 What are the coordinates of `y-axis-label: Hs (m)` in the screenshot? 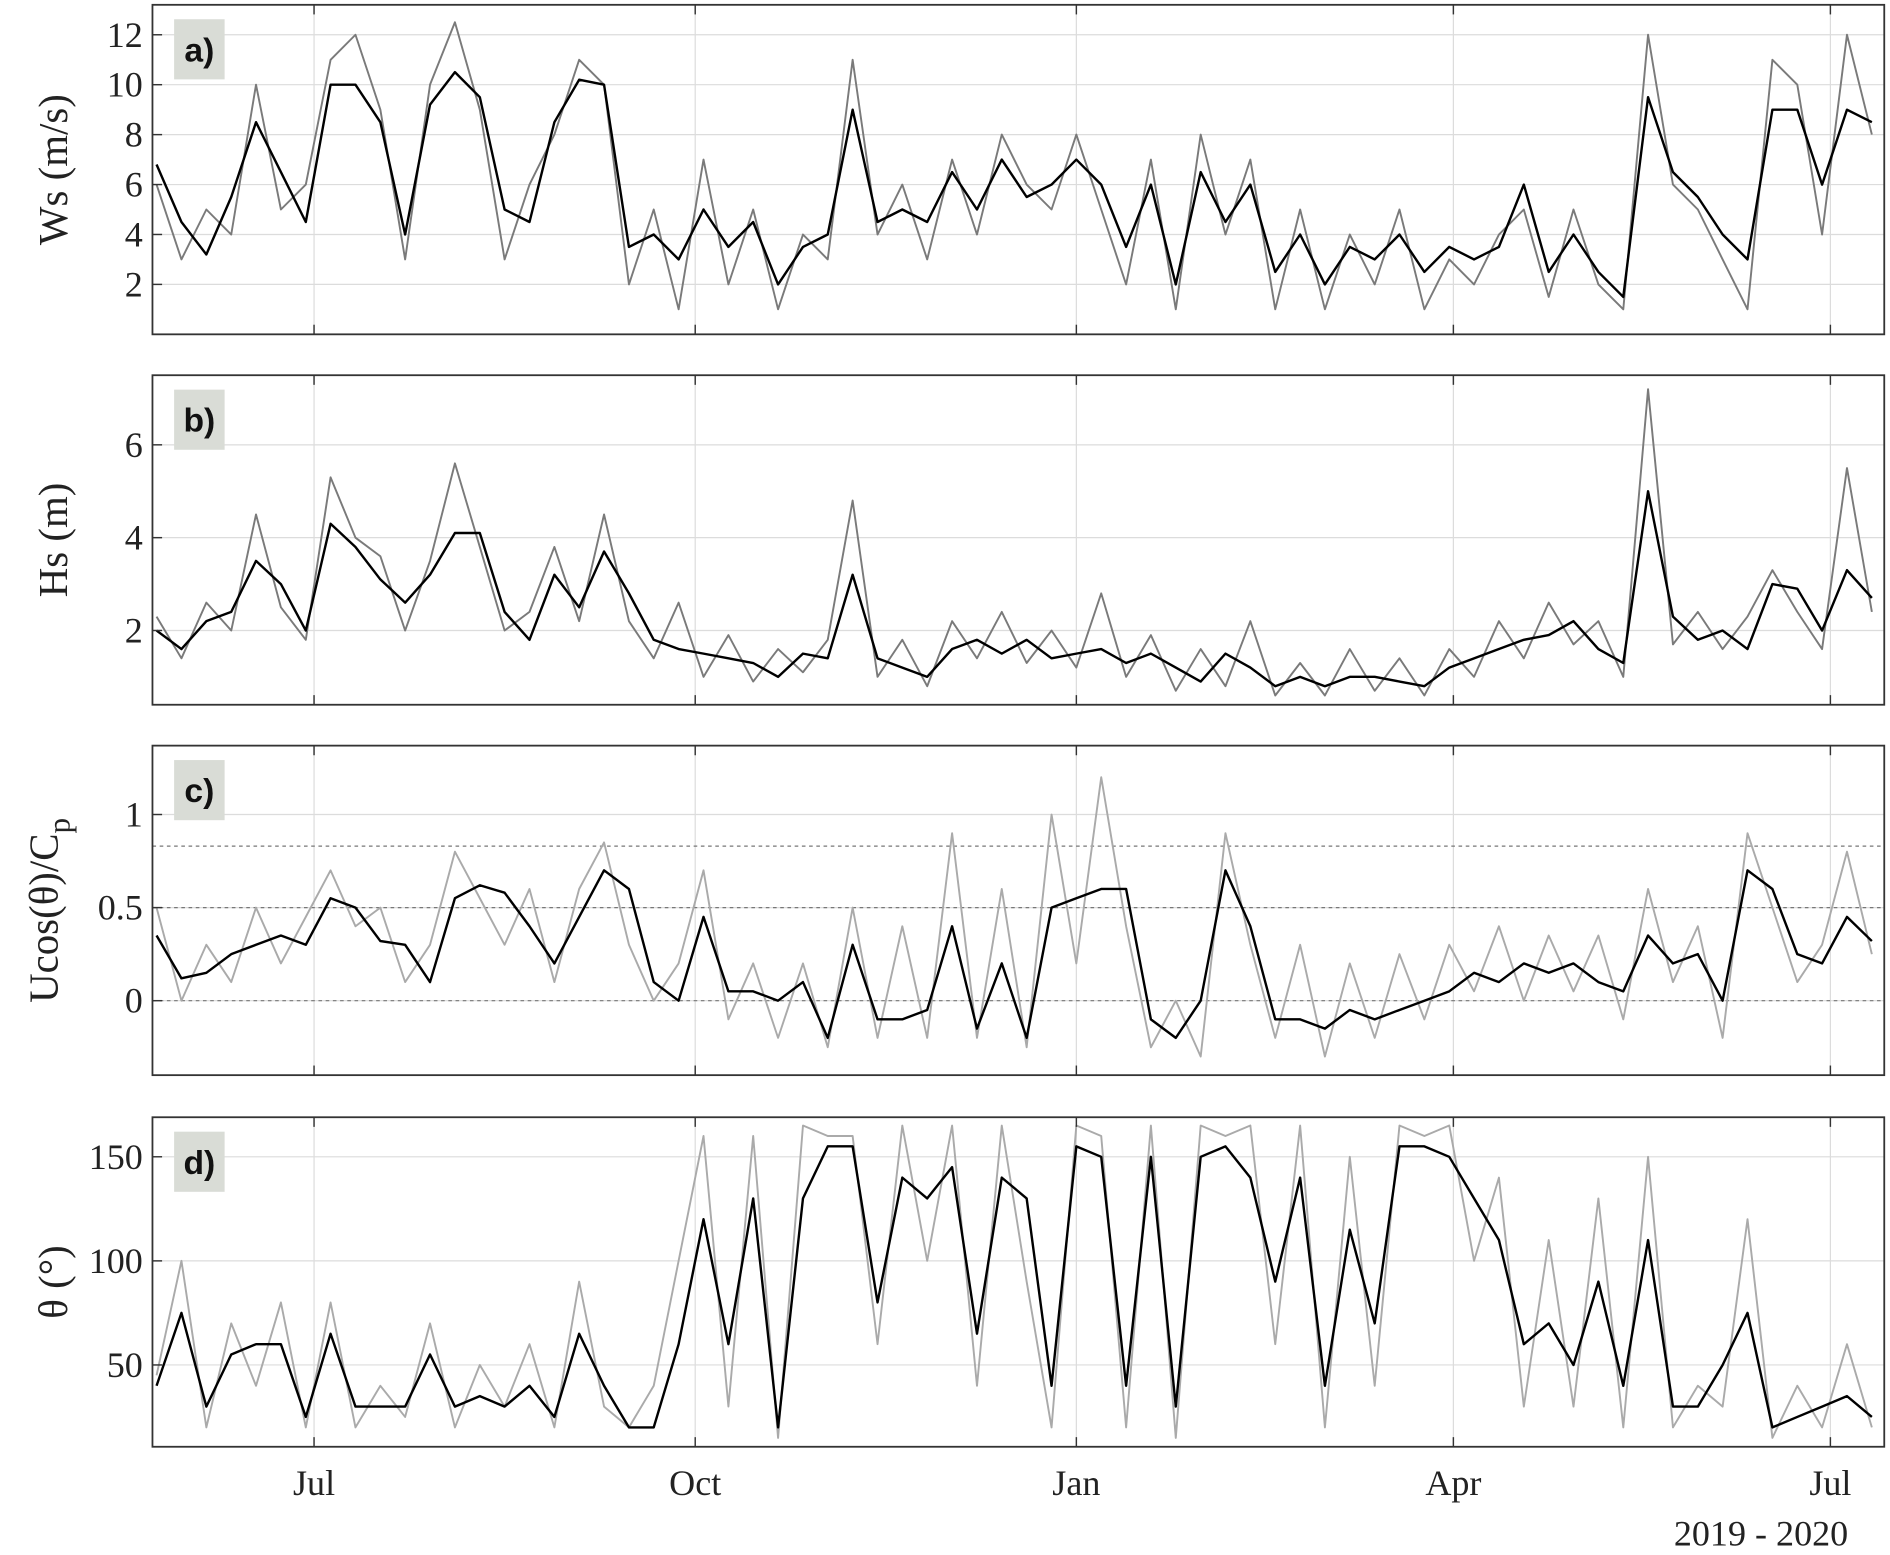 It's located at (53, 540).